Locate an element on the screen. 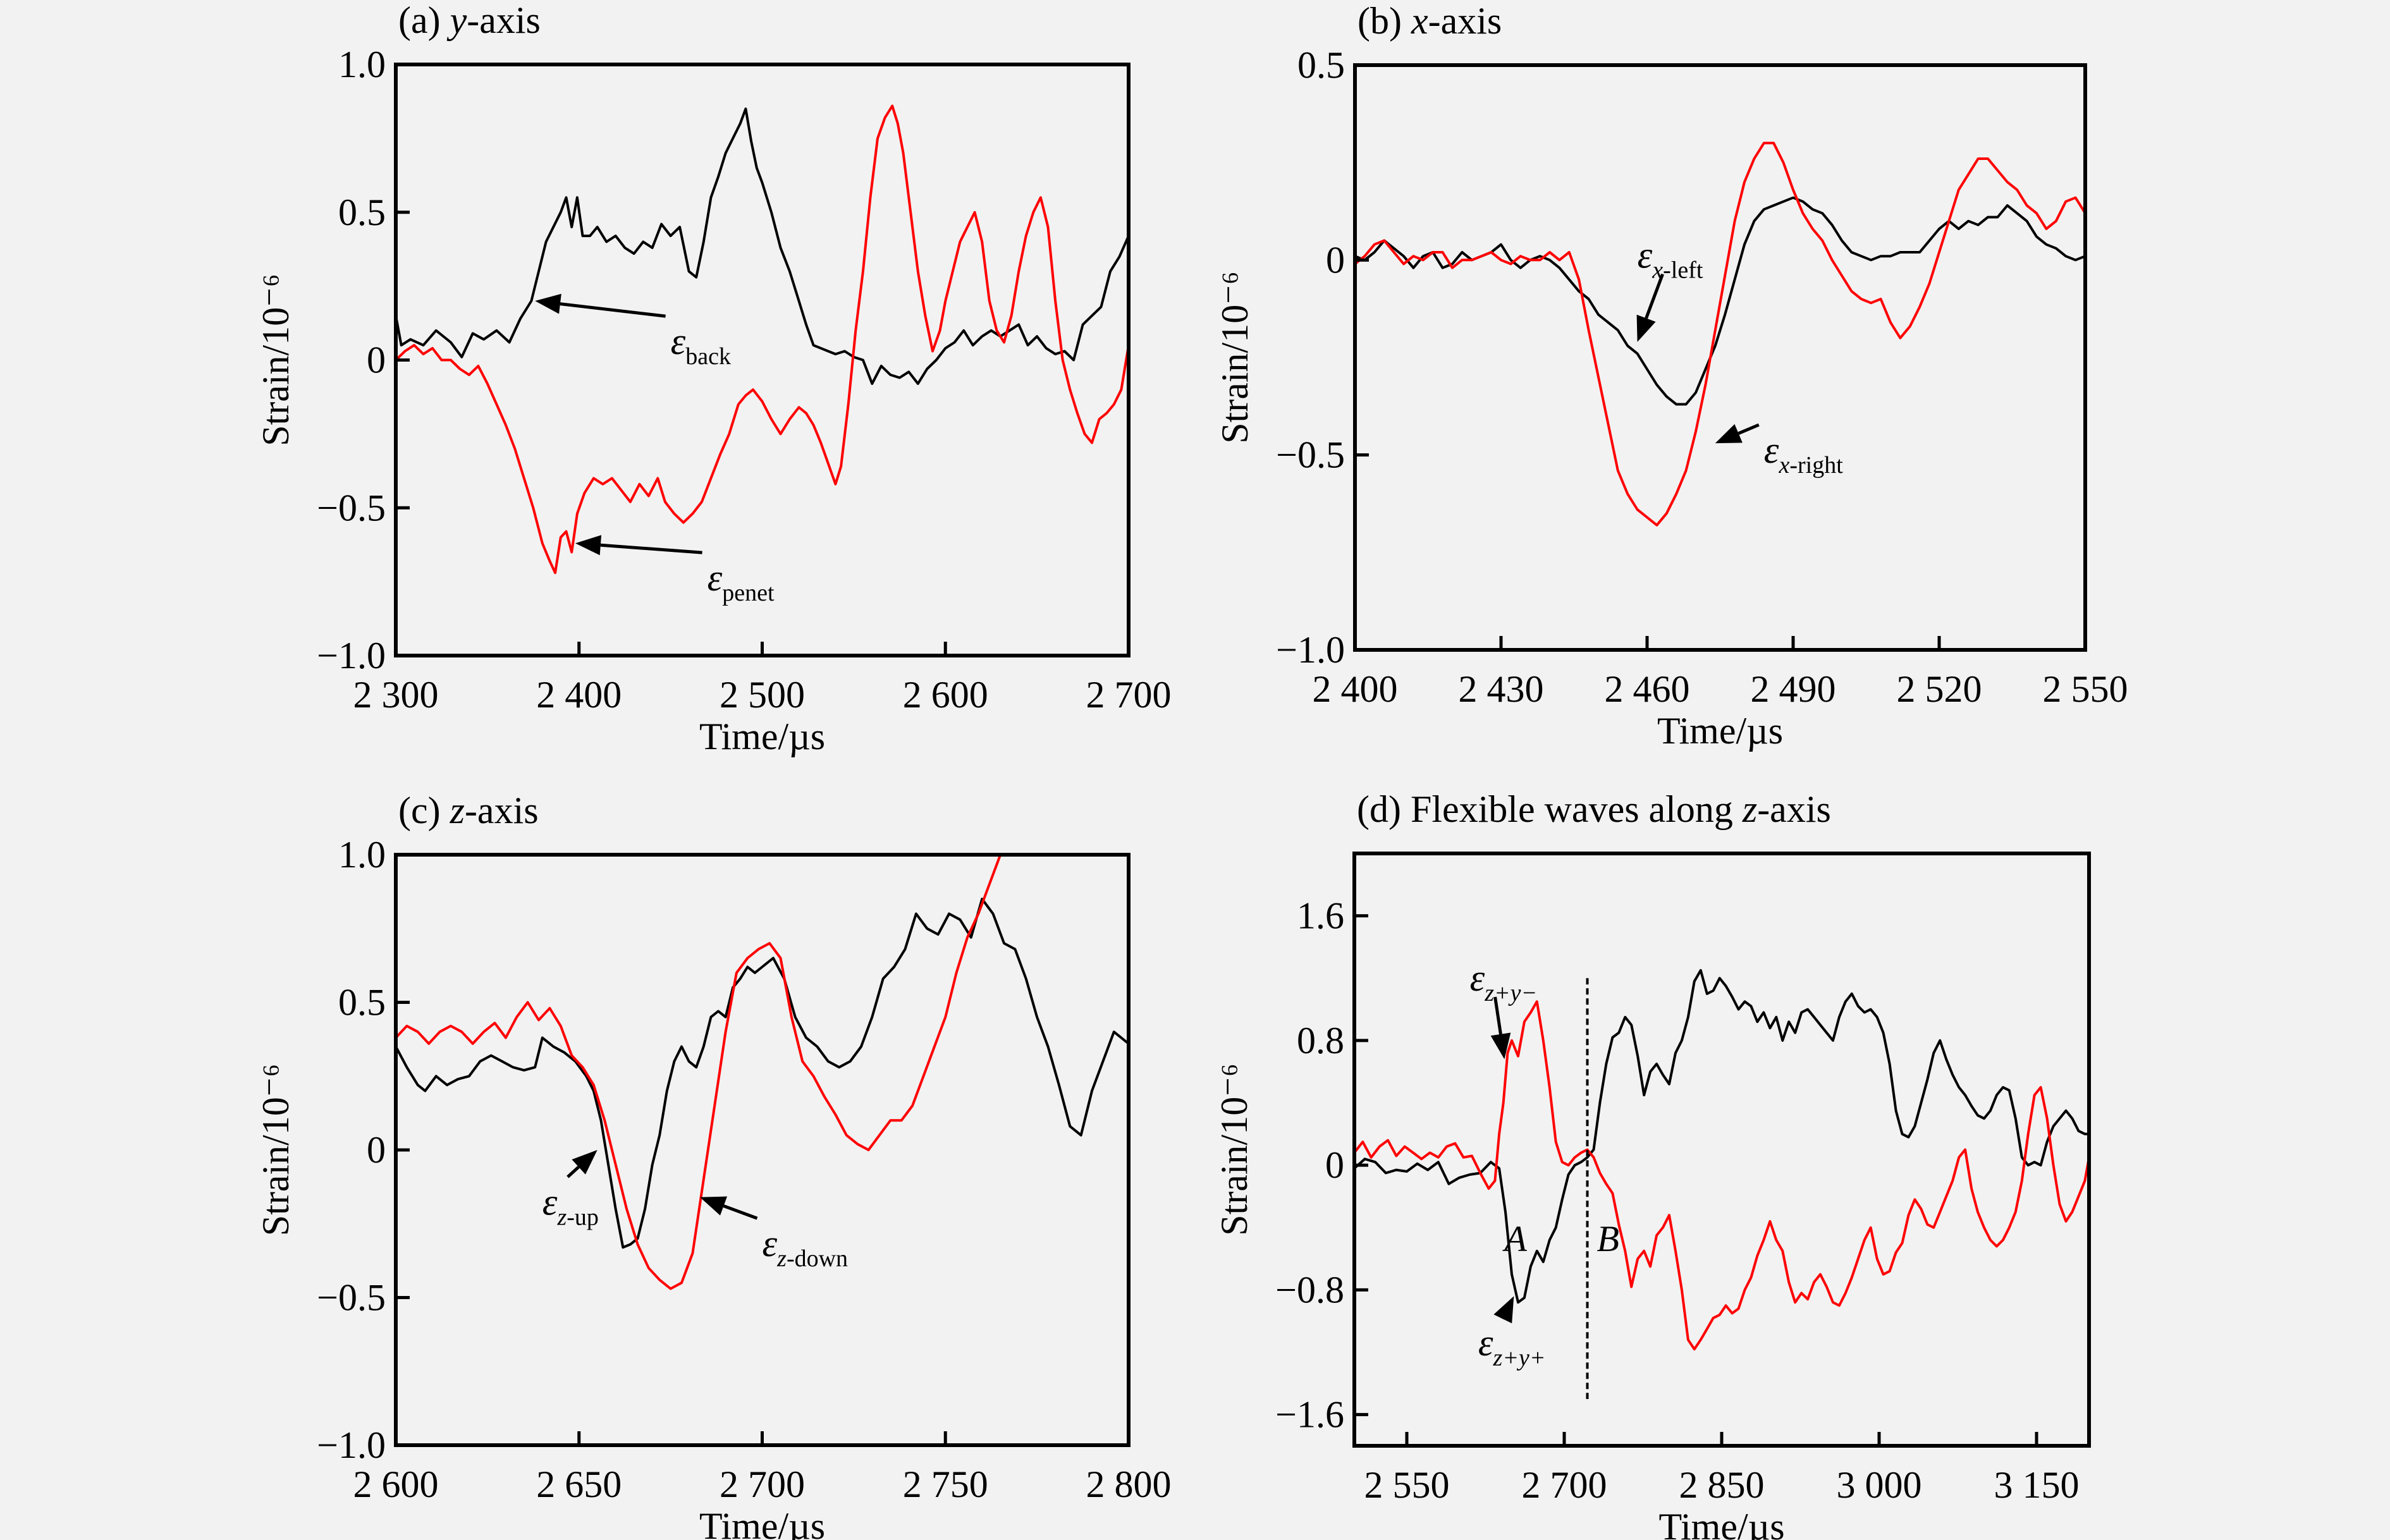 Image resolution: width=2390 pixels, height=1540 pixels. series-line-c-red is located at coordinates (699, 1072).